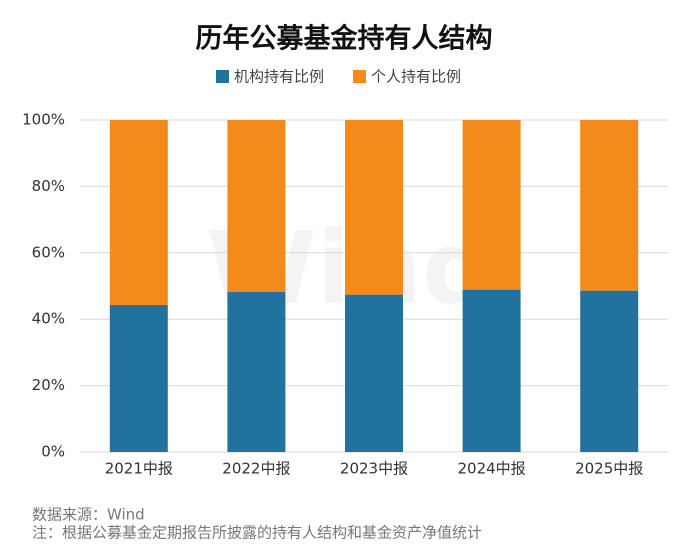 The image size is (688, 548). What do you see at coordinates (53, 452) in the screenshot?
I see `y-tick-label: 0%` at bounding box center [53, 452].